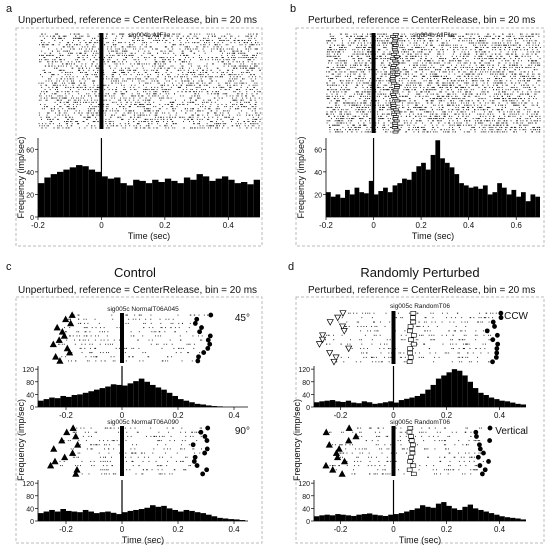  Describe the element at coordinates (218, 197) in the screenshot. I see `histogram-bar` at that location.